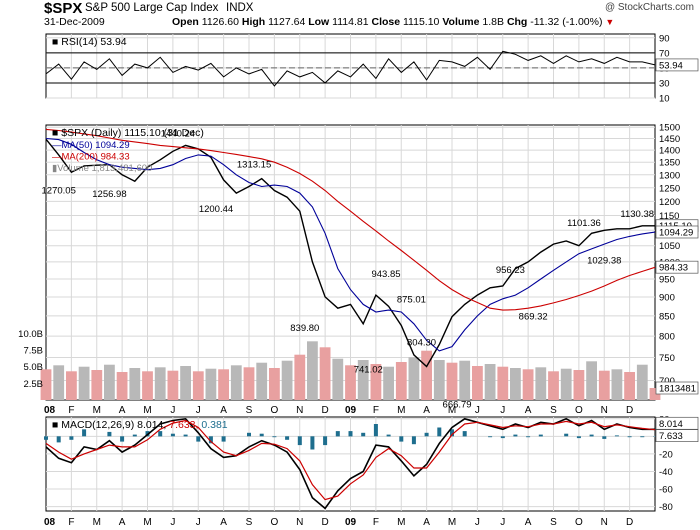 This screenshot has height=530, width=700. What do you see at coordinates (666, 454) in the screenshot?
I see `macd-tick-label: -20` at bounding box center [666, 454].